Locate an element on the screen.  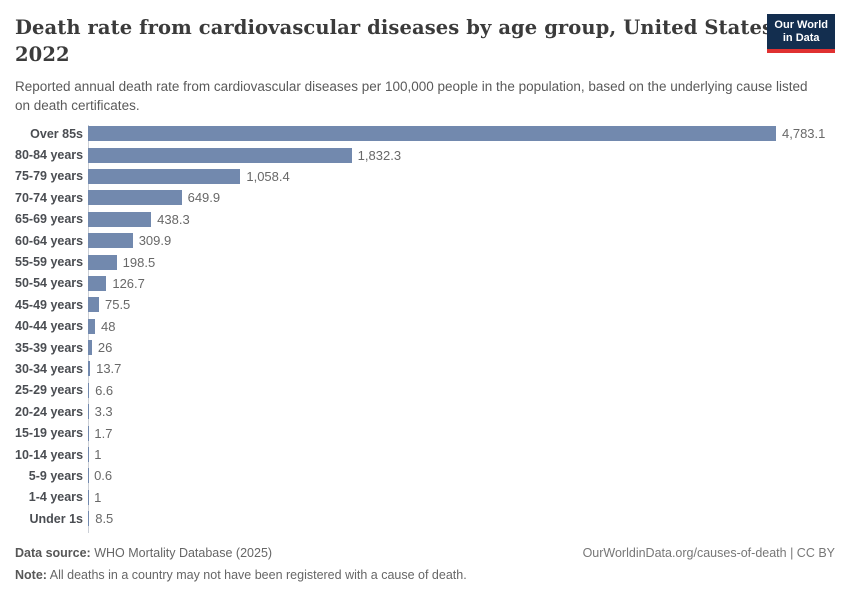
chart-row: 25-29 years 6.6 is located at coordinates (425, 390).